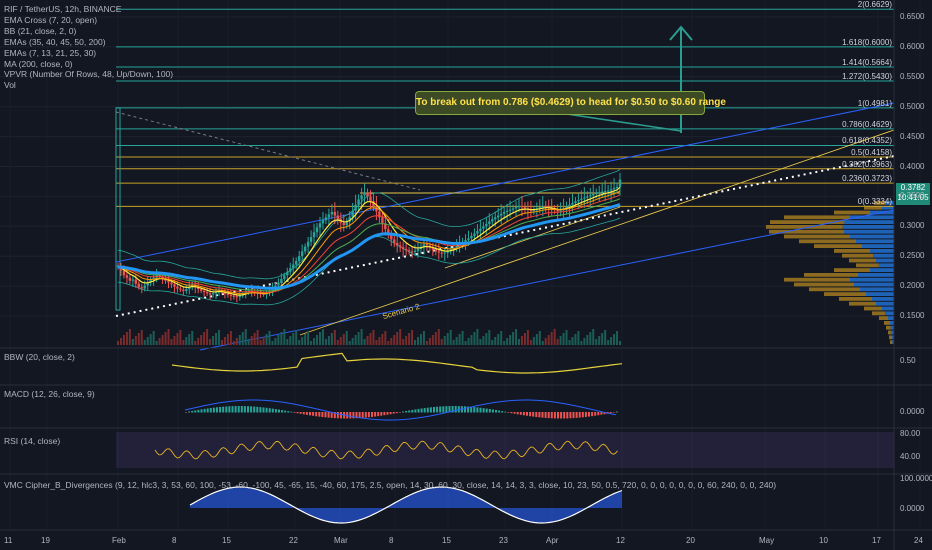 The height and width of the screenshot is (550, 932). I want to click on price-tick: 0.1500, so click(912, 315).